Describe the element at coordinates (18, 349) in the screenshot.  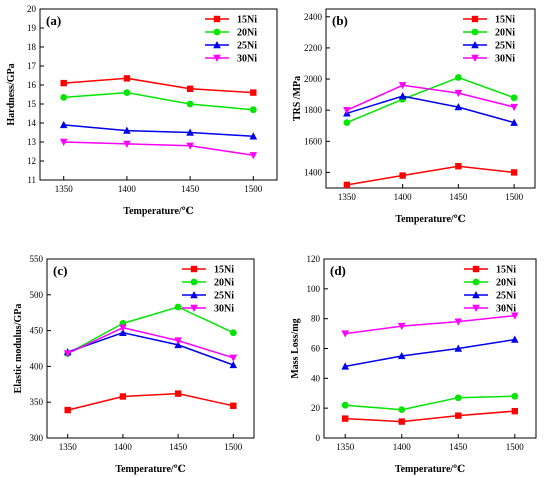
I see `y-axis-title: Elastic modulus/GPa` at that location.